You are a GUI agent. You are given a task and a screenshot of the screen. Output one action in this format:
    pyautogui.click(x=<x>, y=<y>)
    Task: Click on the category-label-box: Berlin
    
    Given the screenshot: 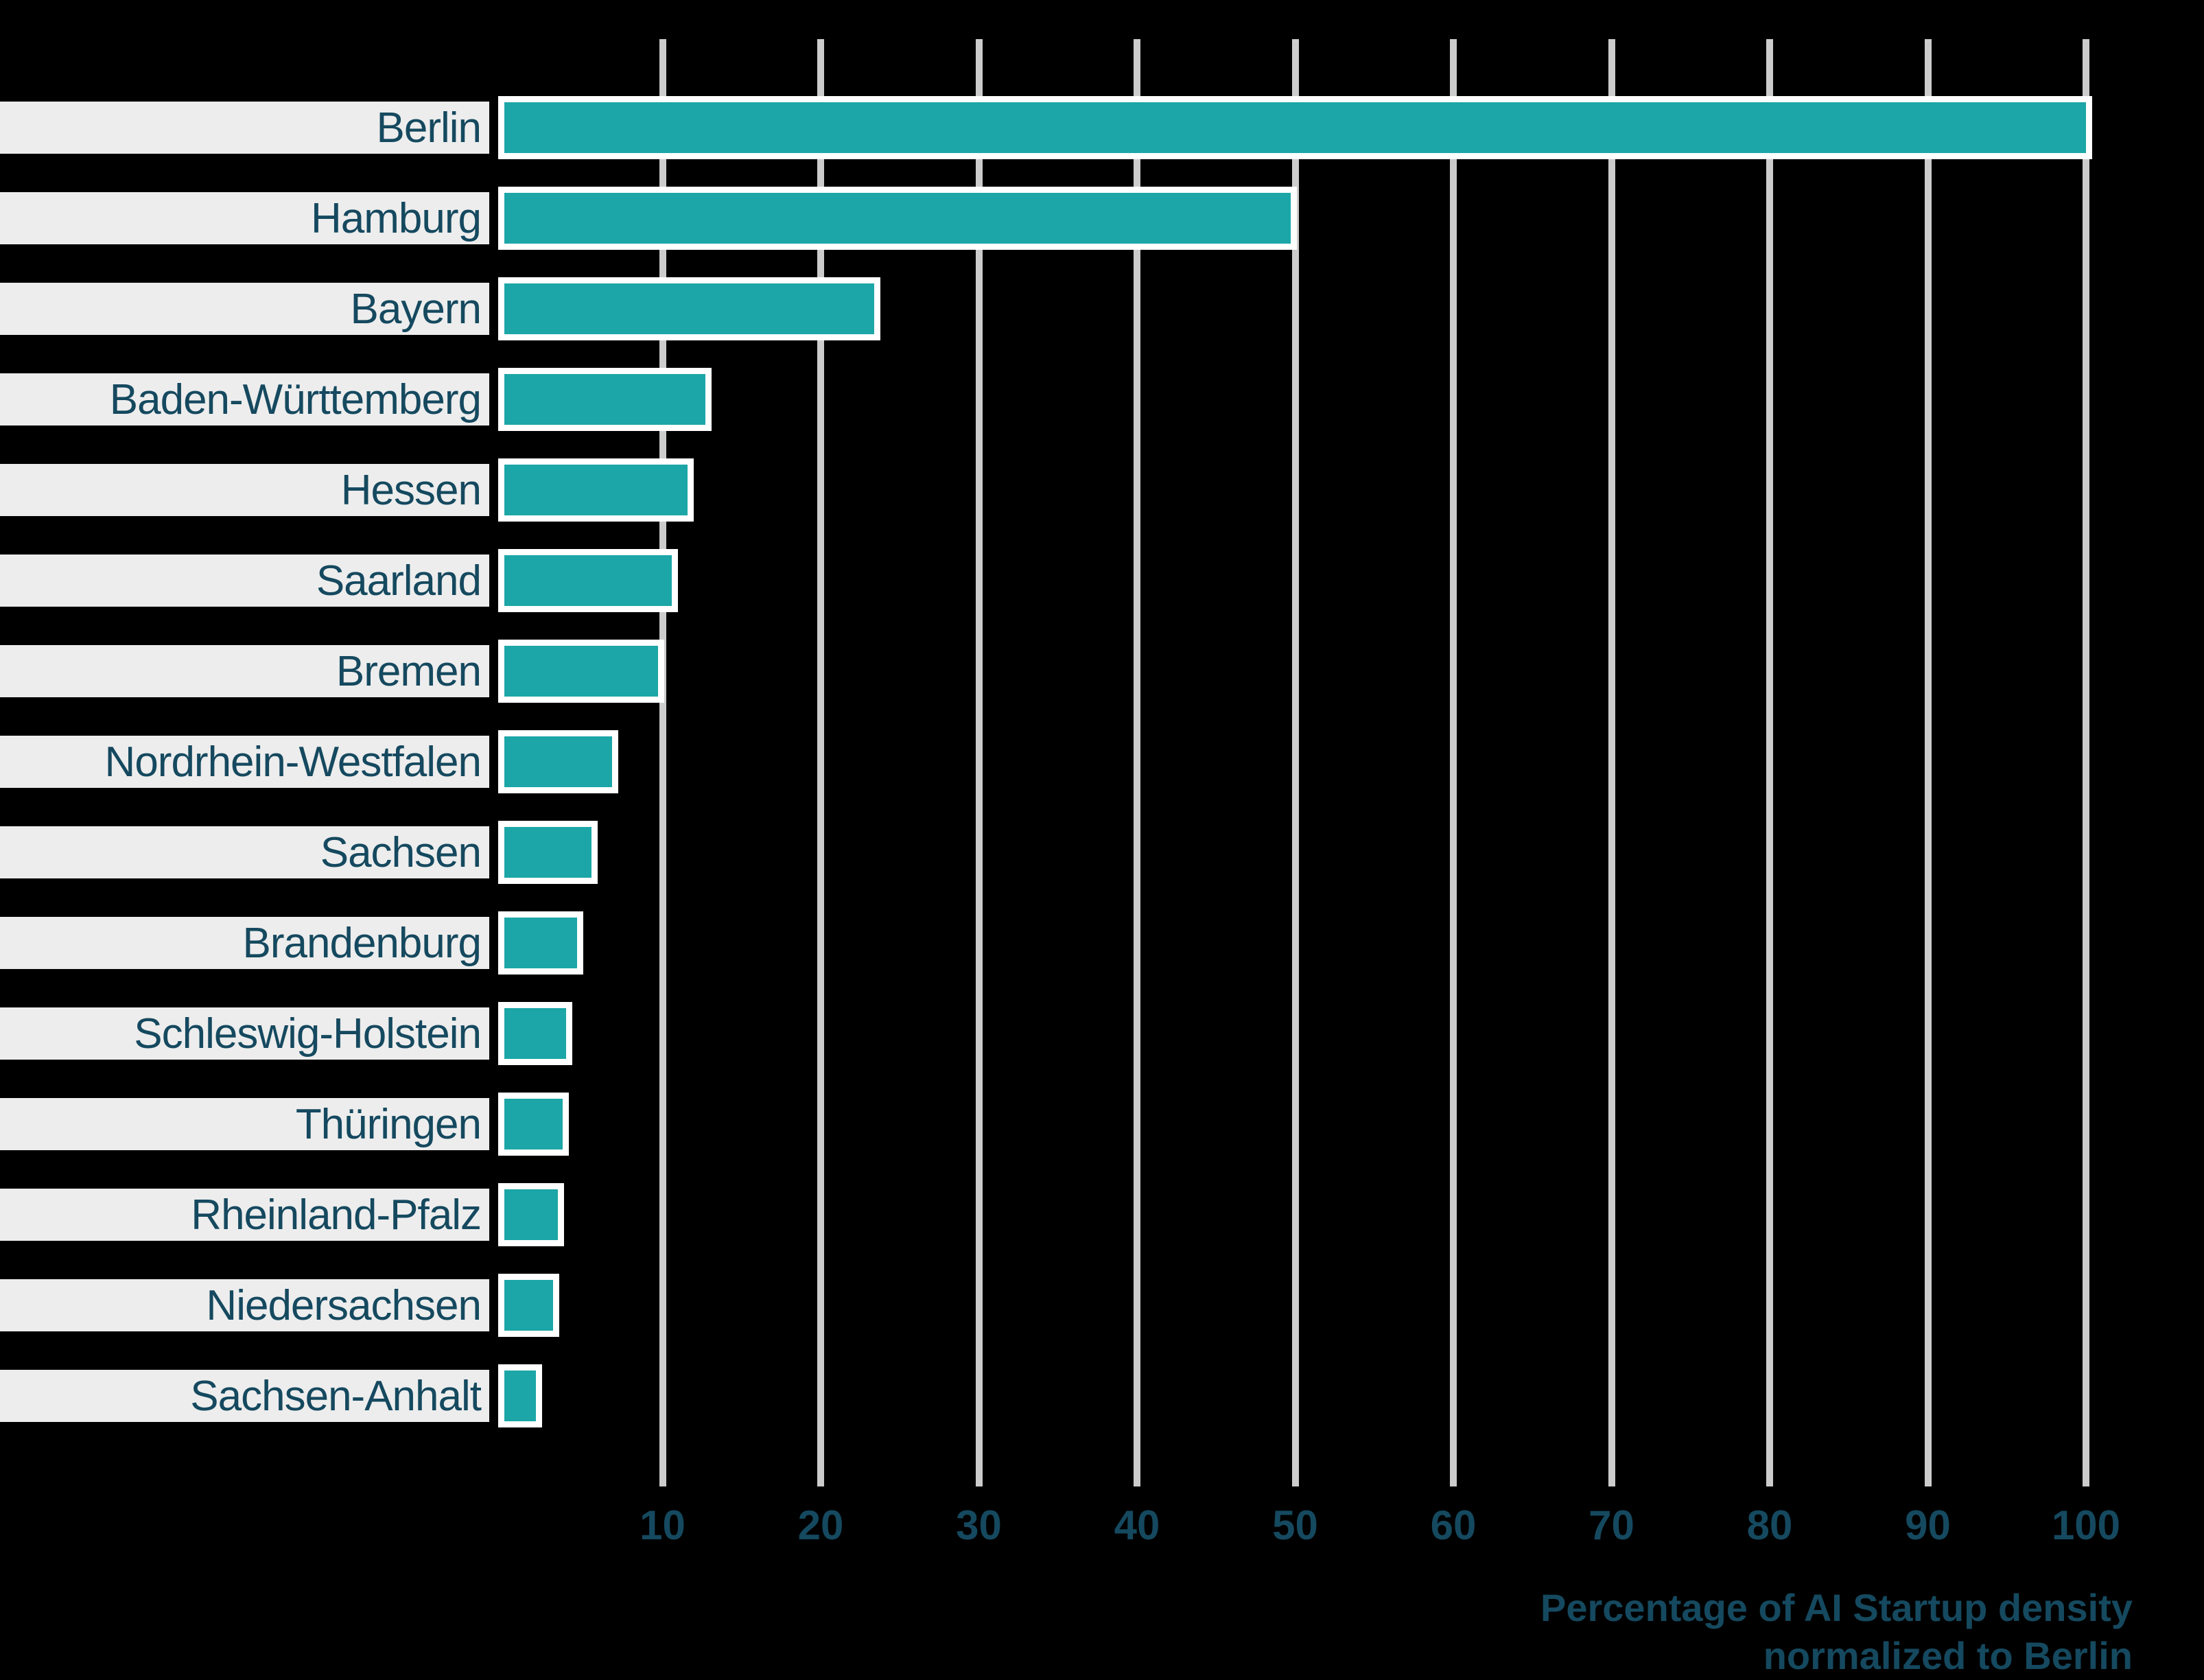 What is the action you would take?
    pyautogui.click(x=244, y=128)
    